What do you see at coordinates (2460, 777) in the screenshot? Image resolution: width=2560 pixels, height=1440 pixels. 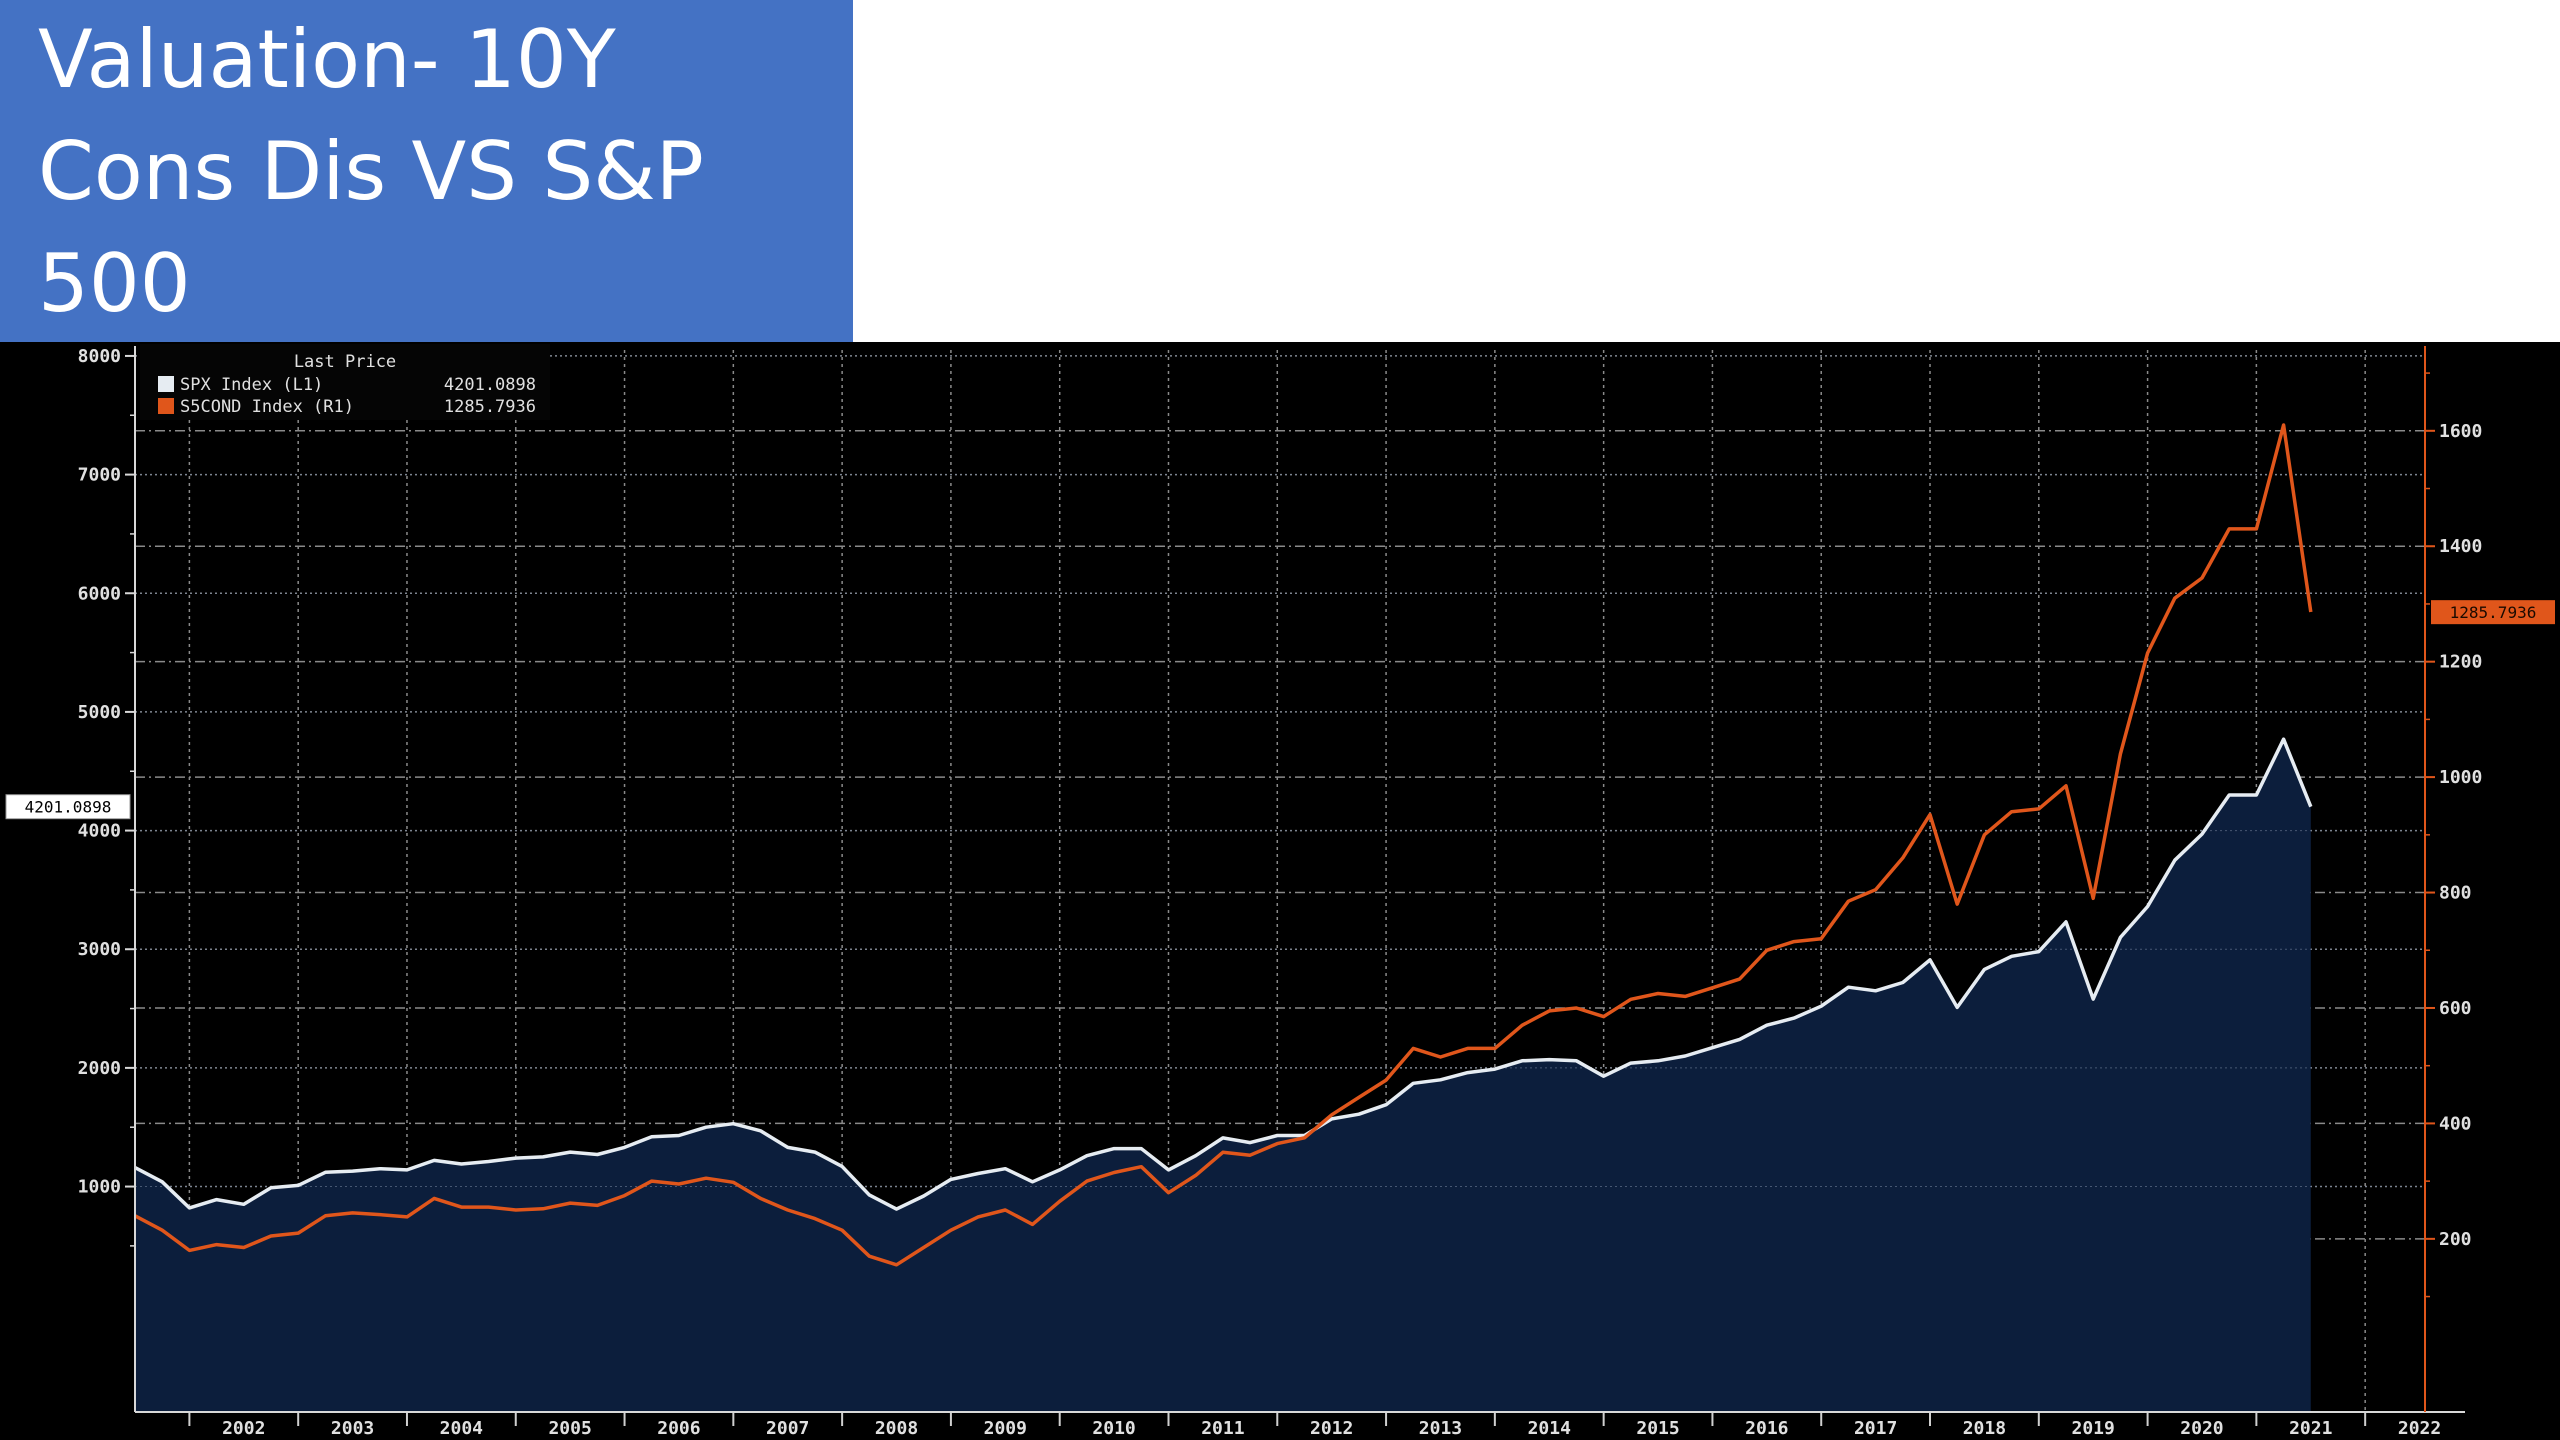 I see `y-right-tick-label: 1000` at bounding box center [2460, 777].